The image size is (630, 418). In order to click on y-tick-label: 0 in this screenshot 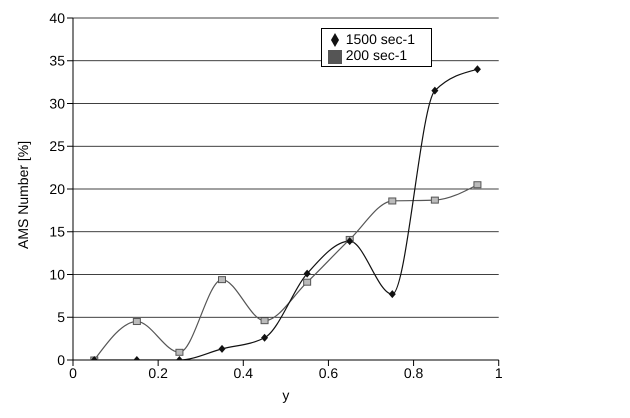, I will do `click(61, 360)`.